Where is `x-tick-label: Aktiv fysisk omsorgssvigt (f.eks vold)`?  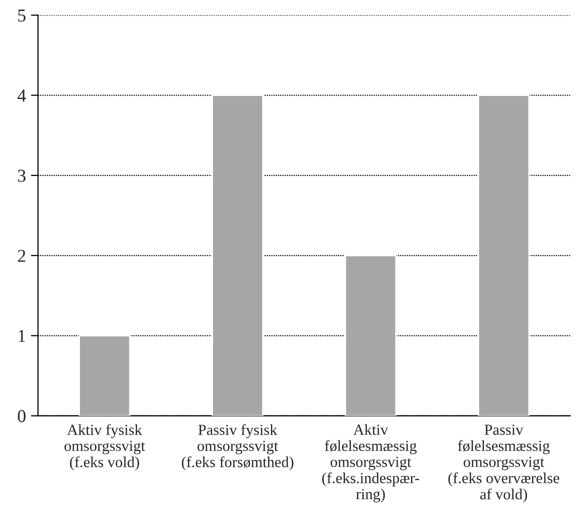 x-tick-label: Aktiv fysisk omsorgssvigt (f.eks vold) is located at coordinates (105, 447).